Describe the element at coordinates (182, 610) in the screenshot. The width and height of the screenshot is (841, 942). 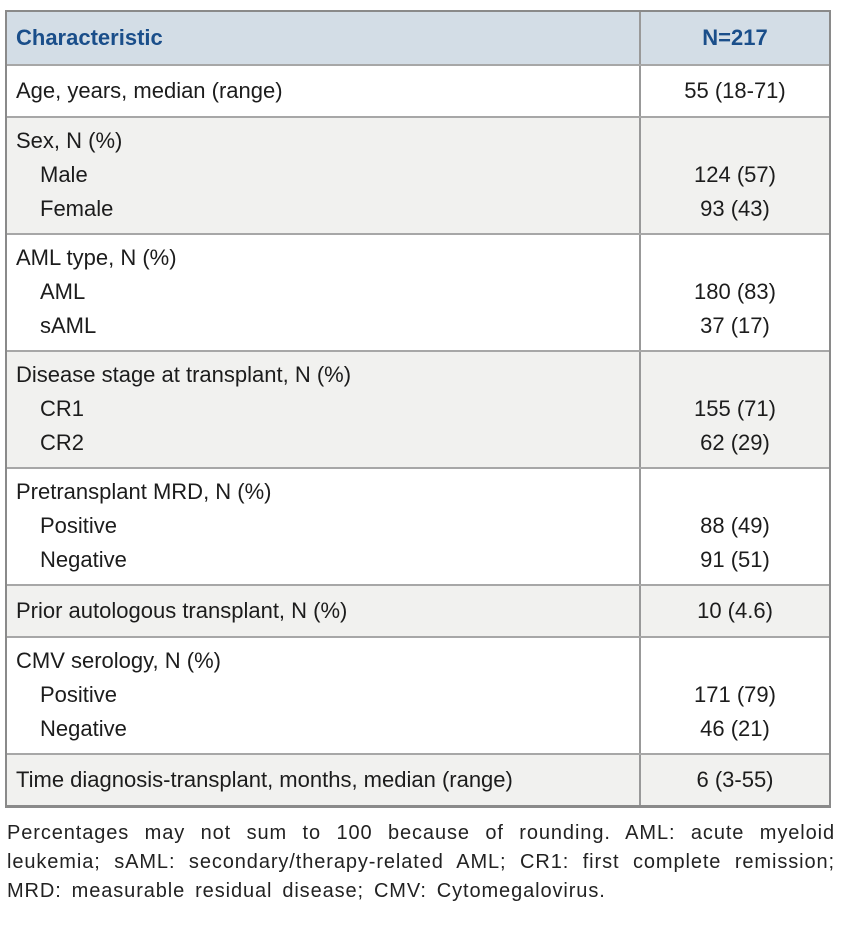
I see `row-label: Prior autologous transplant, N (%)` at that location.